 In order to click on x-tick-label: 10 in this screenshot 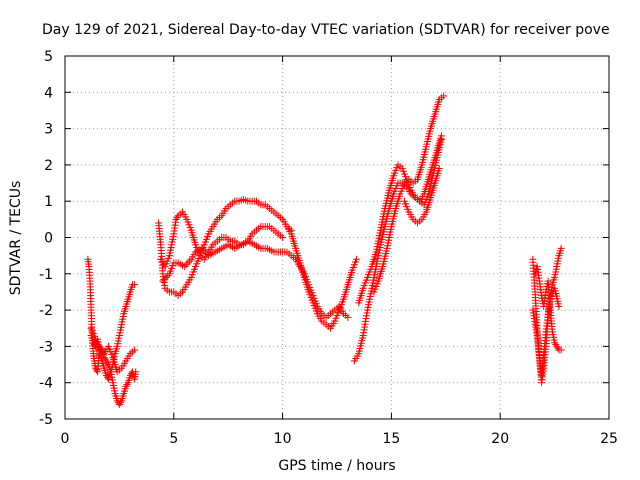, I will do `click(283, 439)`.